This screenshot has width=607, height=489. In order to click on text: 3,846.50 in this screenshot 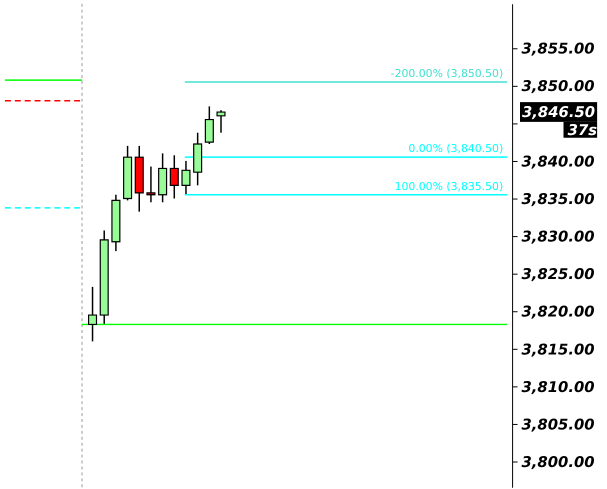, I will do `click(559, 112)`.